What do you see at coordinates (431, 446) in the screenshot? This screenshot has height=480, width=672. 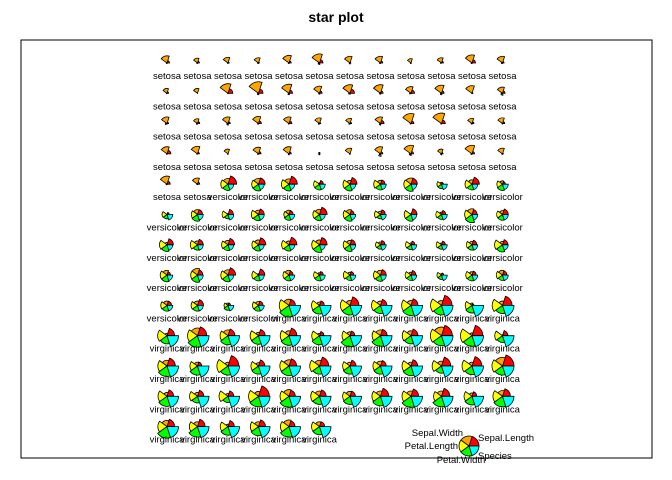 I see `key-label: Petal.Length` at bounding box center [431, 446].